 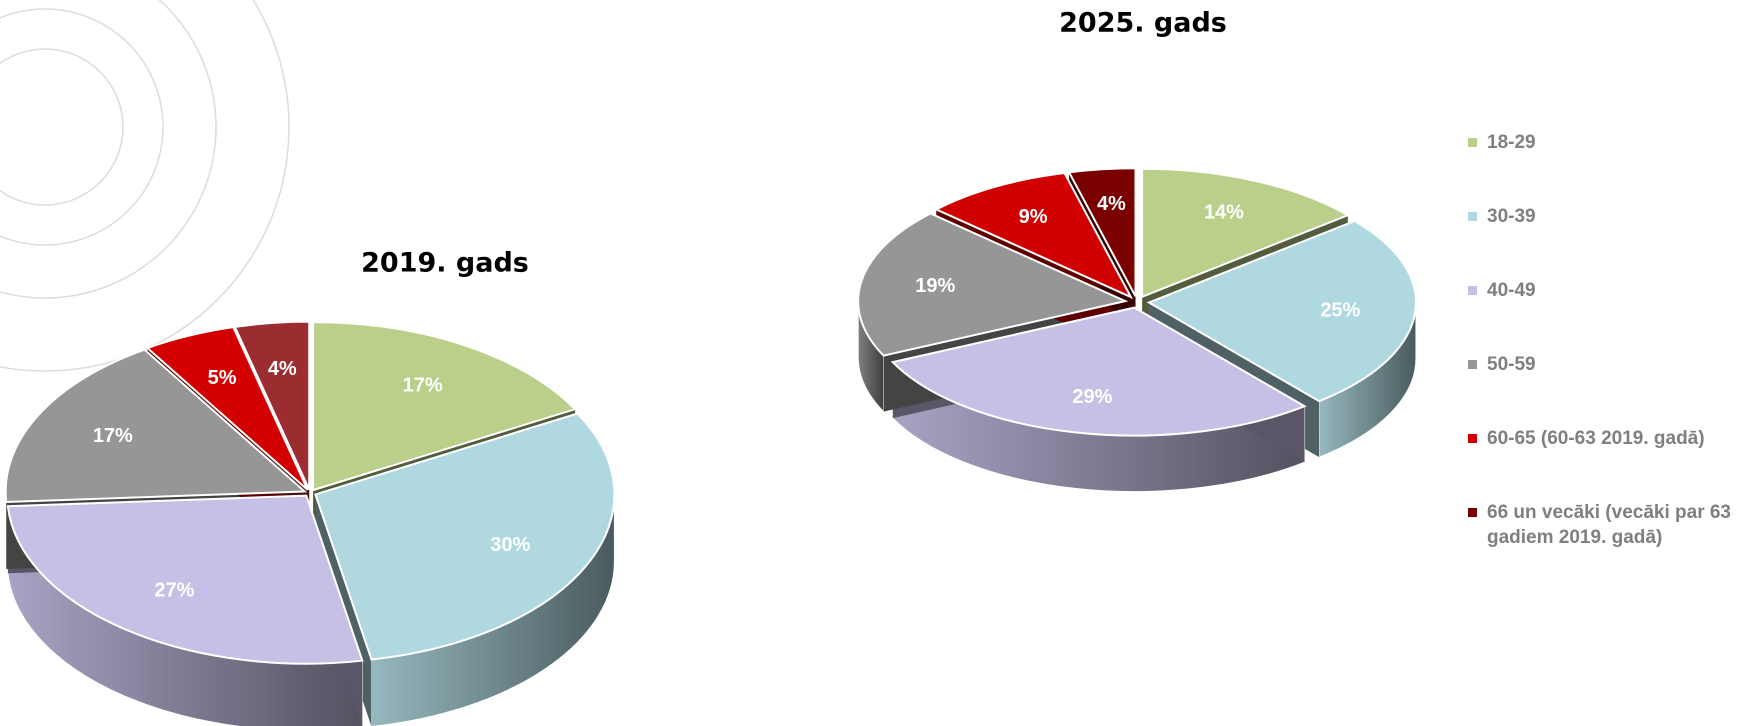 I want to click on value-label: 19%, so click(x=935, y=286).